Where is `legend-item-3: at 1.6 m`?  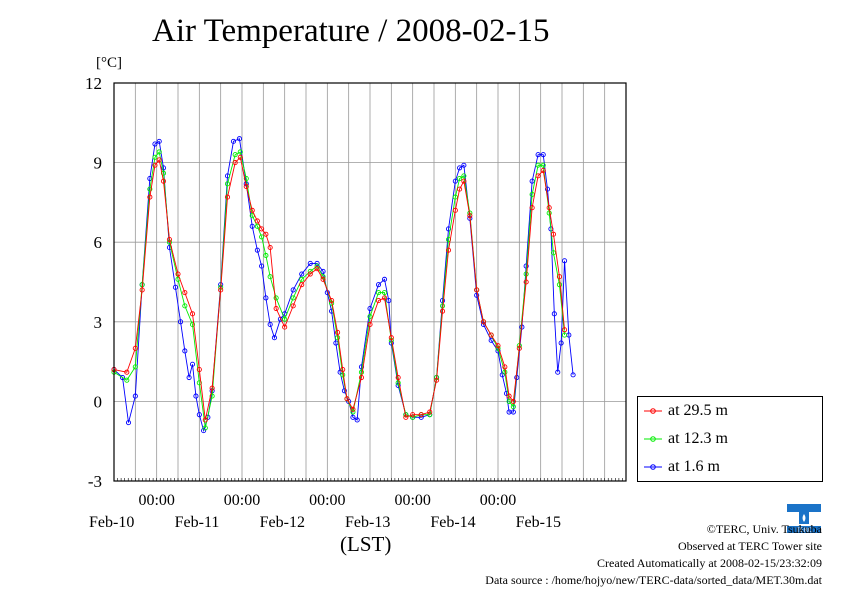 legend-item-3: at 1.6 m is located at coordinates (682, 467).